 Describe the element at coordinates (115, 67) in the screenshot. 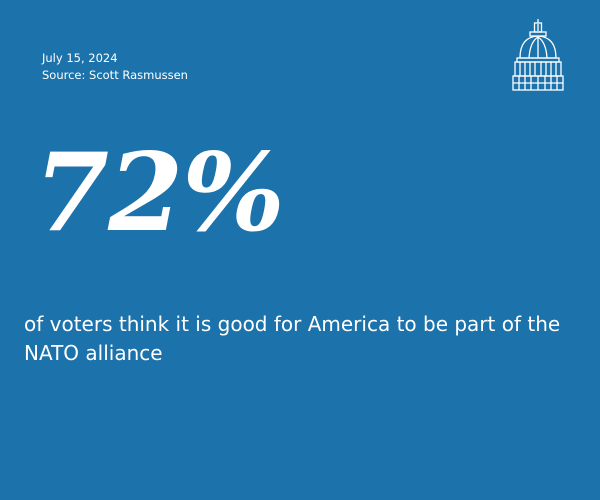

I see `meta-block: July 15, 2024 Source: Scott Rasmussen` at that location.